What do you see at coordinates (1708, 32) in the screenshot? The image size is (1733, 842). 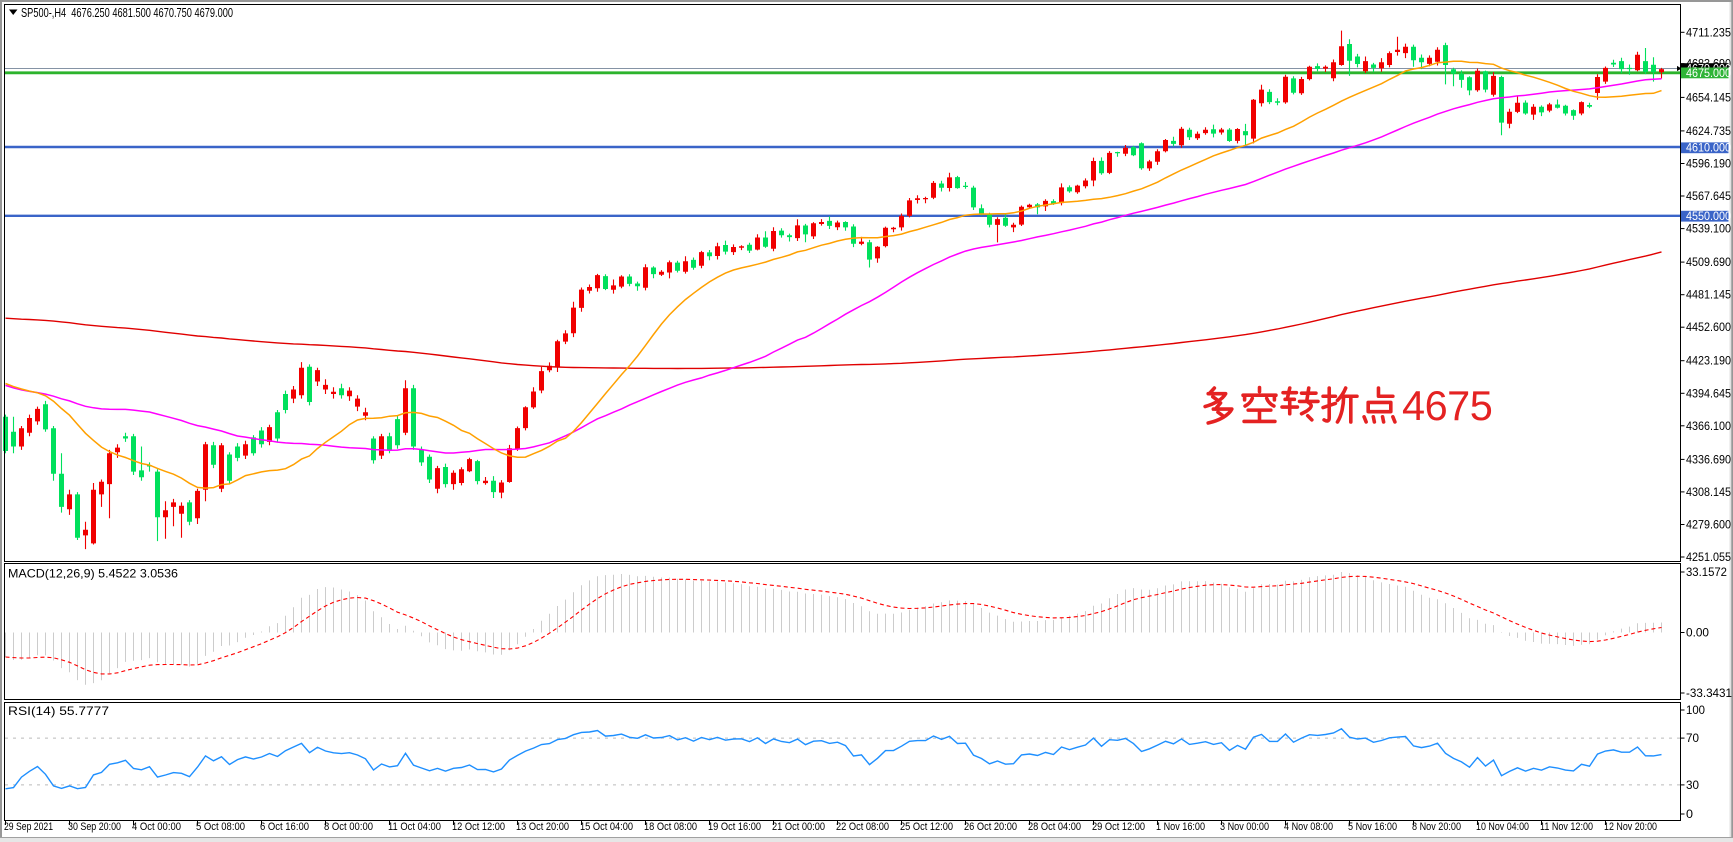 I see `svg-text: 4711.235` at bounding box center [1708, 32].